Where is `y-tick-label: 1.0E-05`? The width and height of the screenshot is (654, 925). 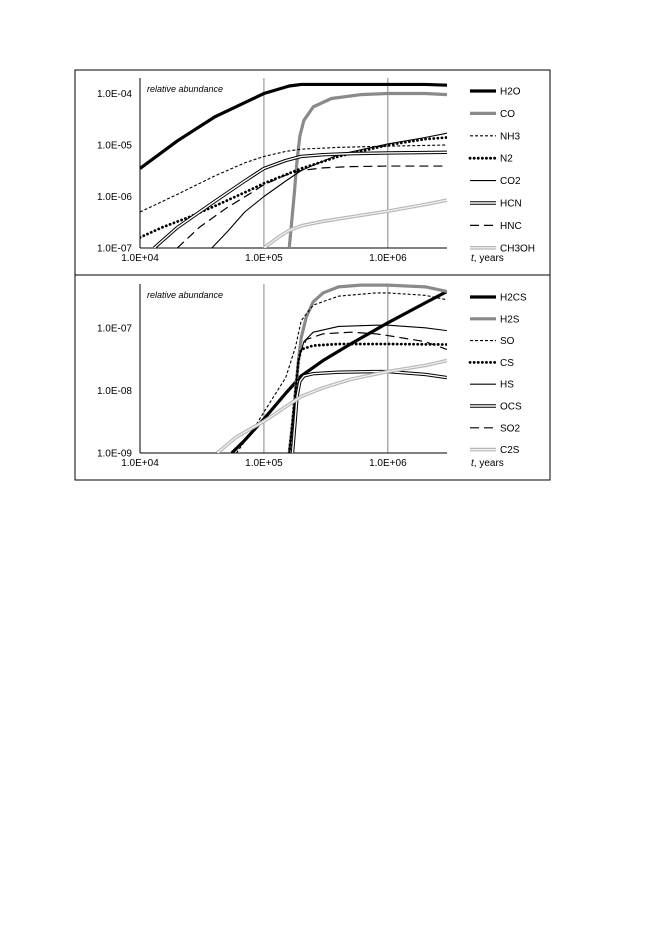
y-tick-label: 1.0E-05 is located at coordinates (114, 146).